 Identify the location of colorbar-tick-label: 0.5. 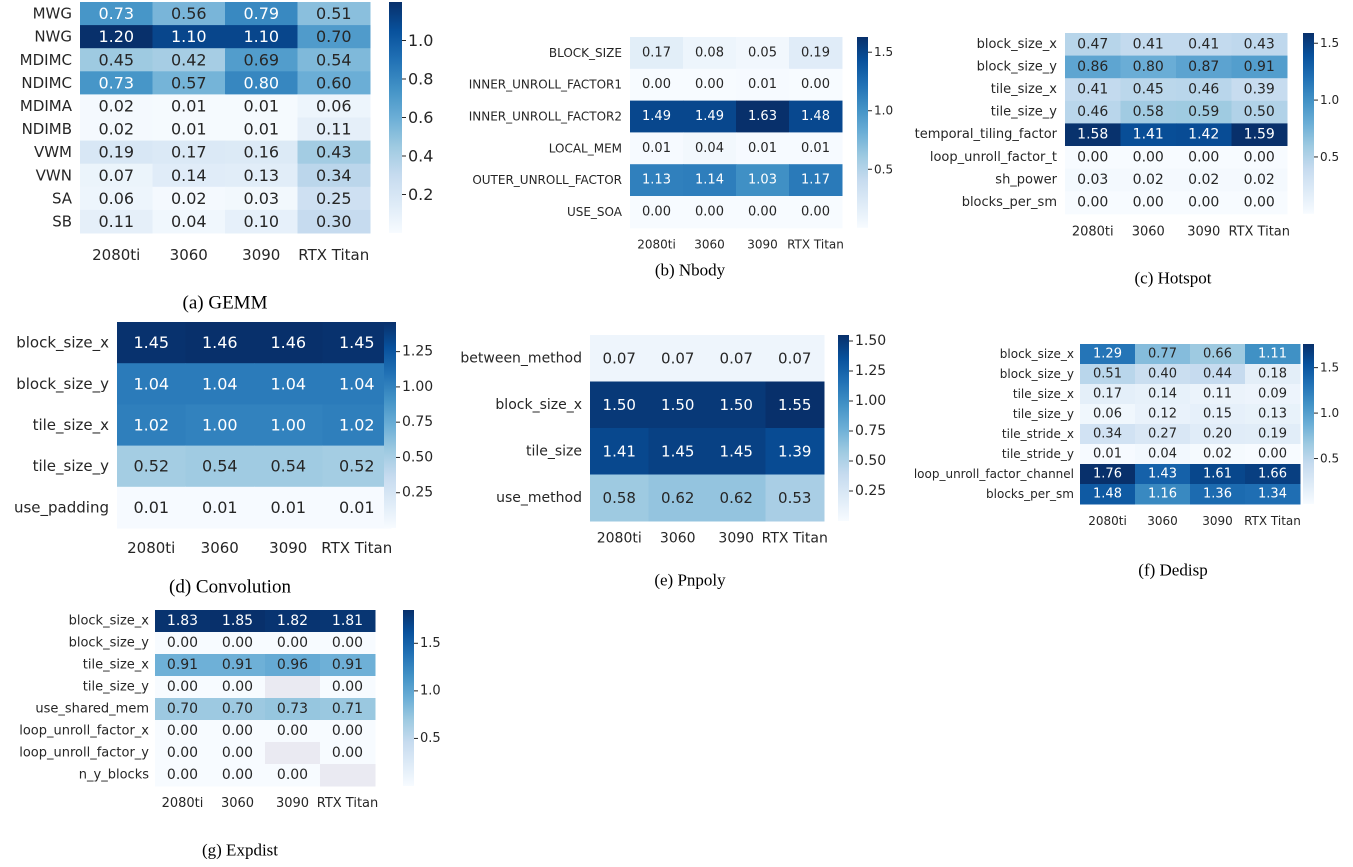
(430, 738).